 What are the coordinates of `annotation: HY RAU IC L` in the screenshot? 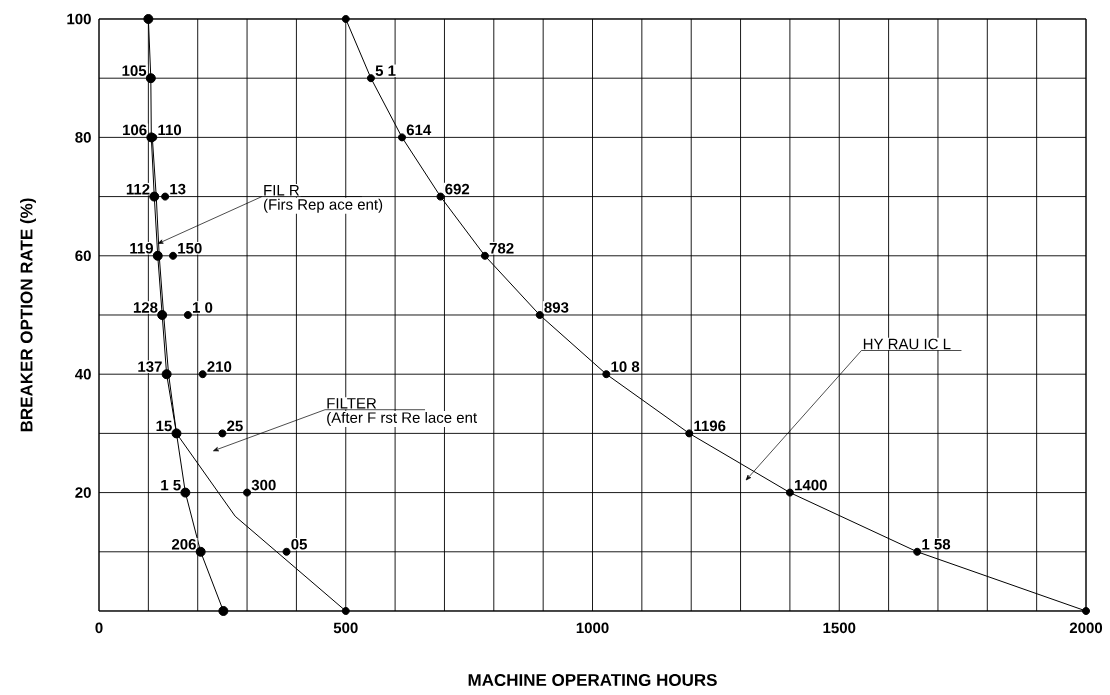 It's located at (907, 344).